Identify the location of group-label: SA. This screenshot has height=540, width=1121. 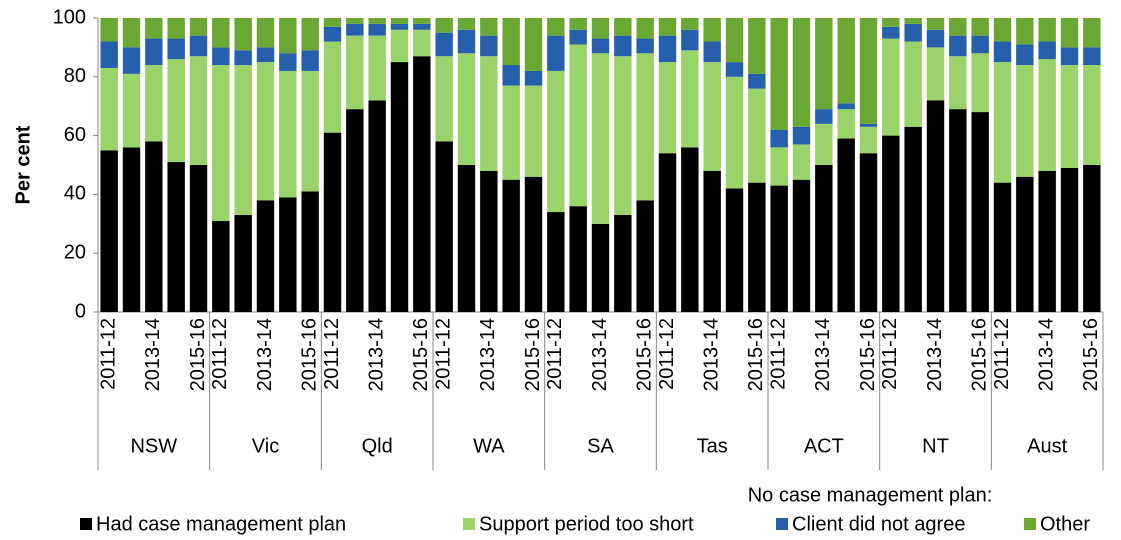
(600, 446).